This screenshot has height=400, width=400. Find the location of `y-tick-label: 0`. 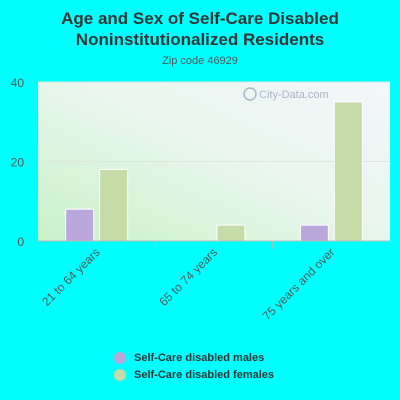

y-tick-label: 0 is located at coordinates (20, 242).